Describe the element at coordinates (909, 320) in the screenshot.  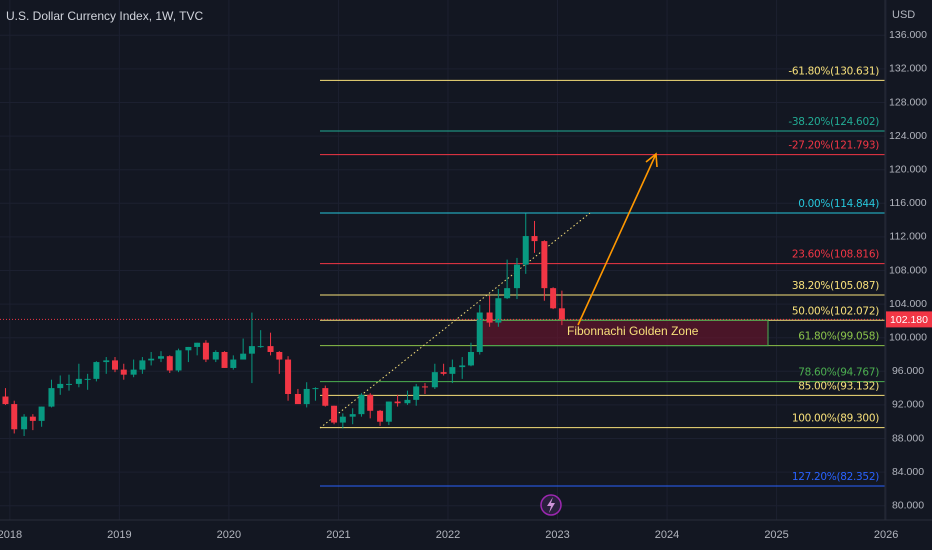
I see `last-price-label: 102.180` at that location.